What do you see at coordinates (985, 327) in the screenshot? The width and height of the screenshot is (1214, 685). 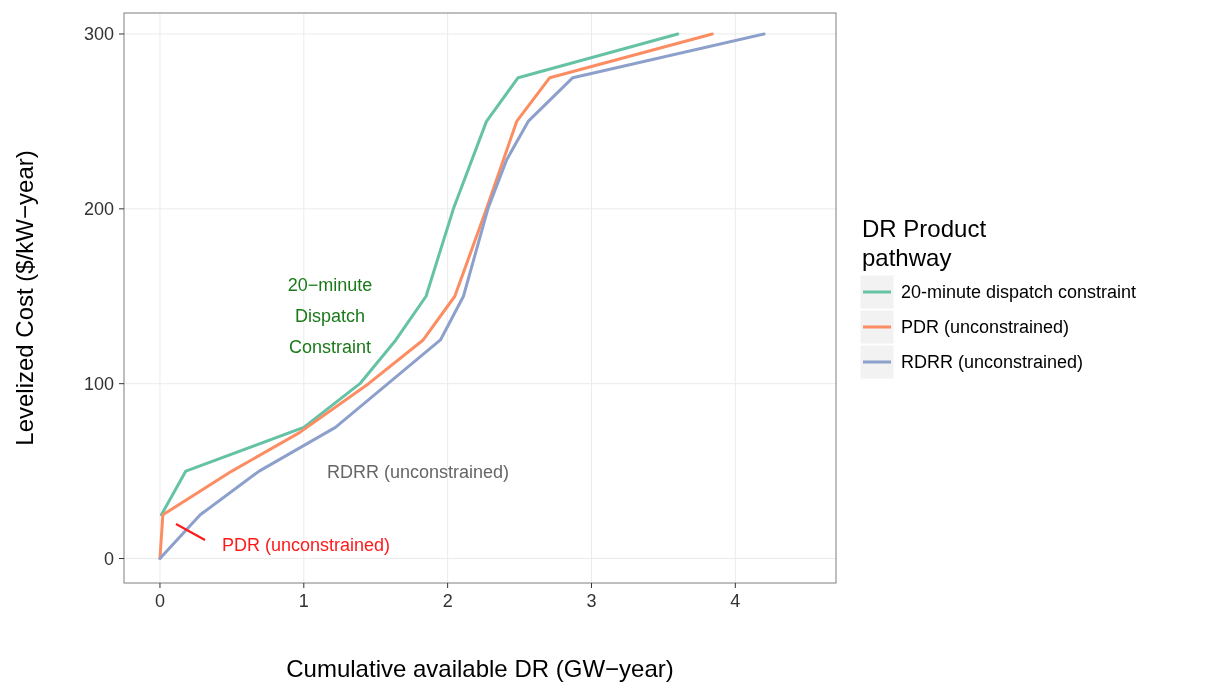 I see `legend-label: PDR (unconstrained)` at bounding box center [985, 327].